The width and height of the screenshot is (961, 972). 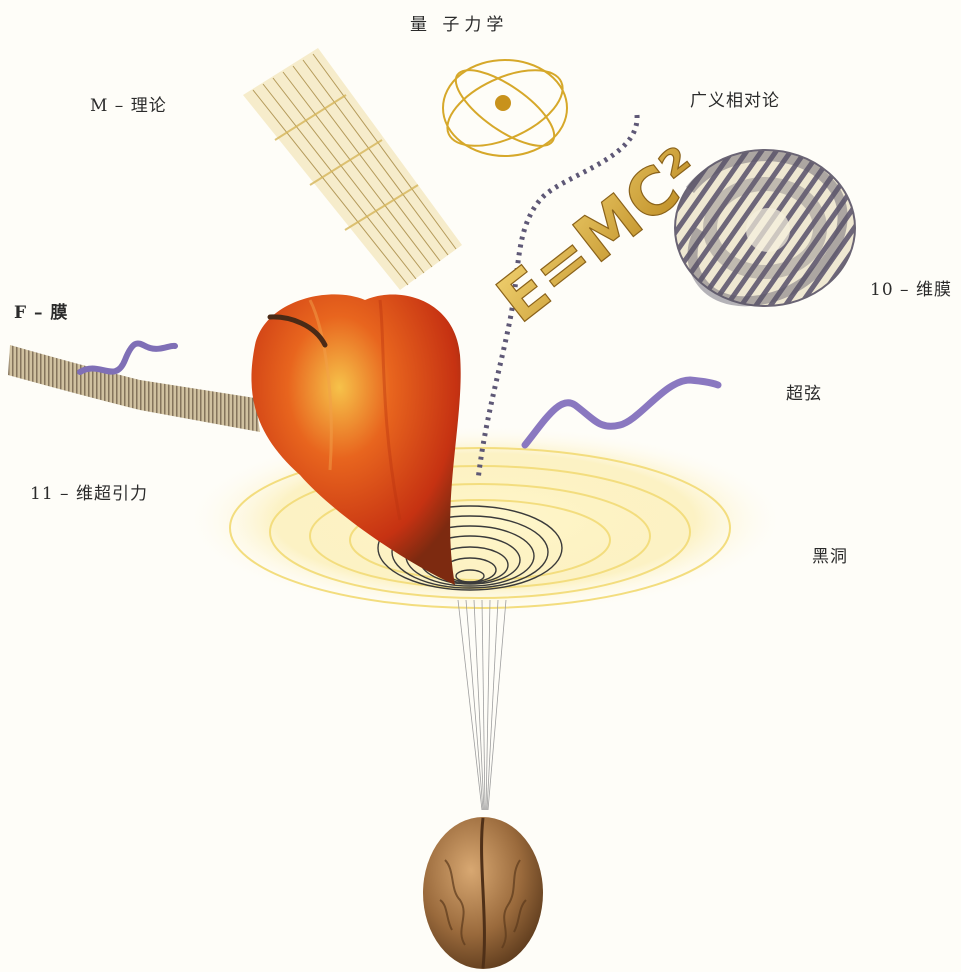 I want to click on label-superstring: 超弦, so click(x=804, y=394).